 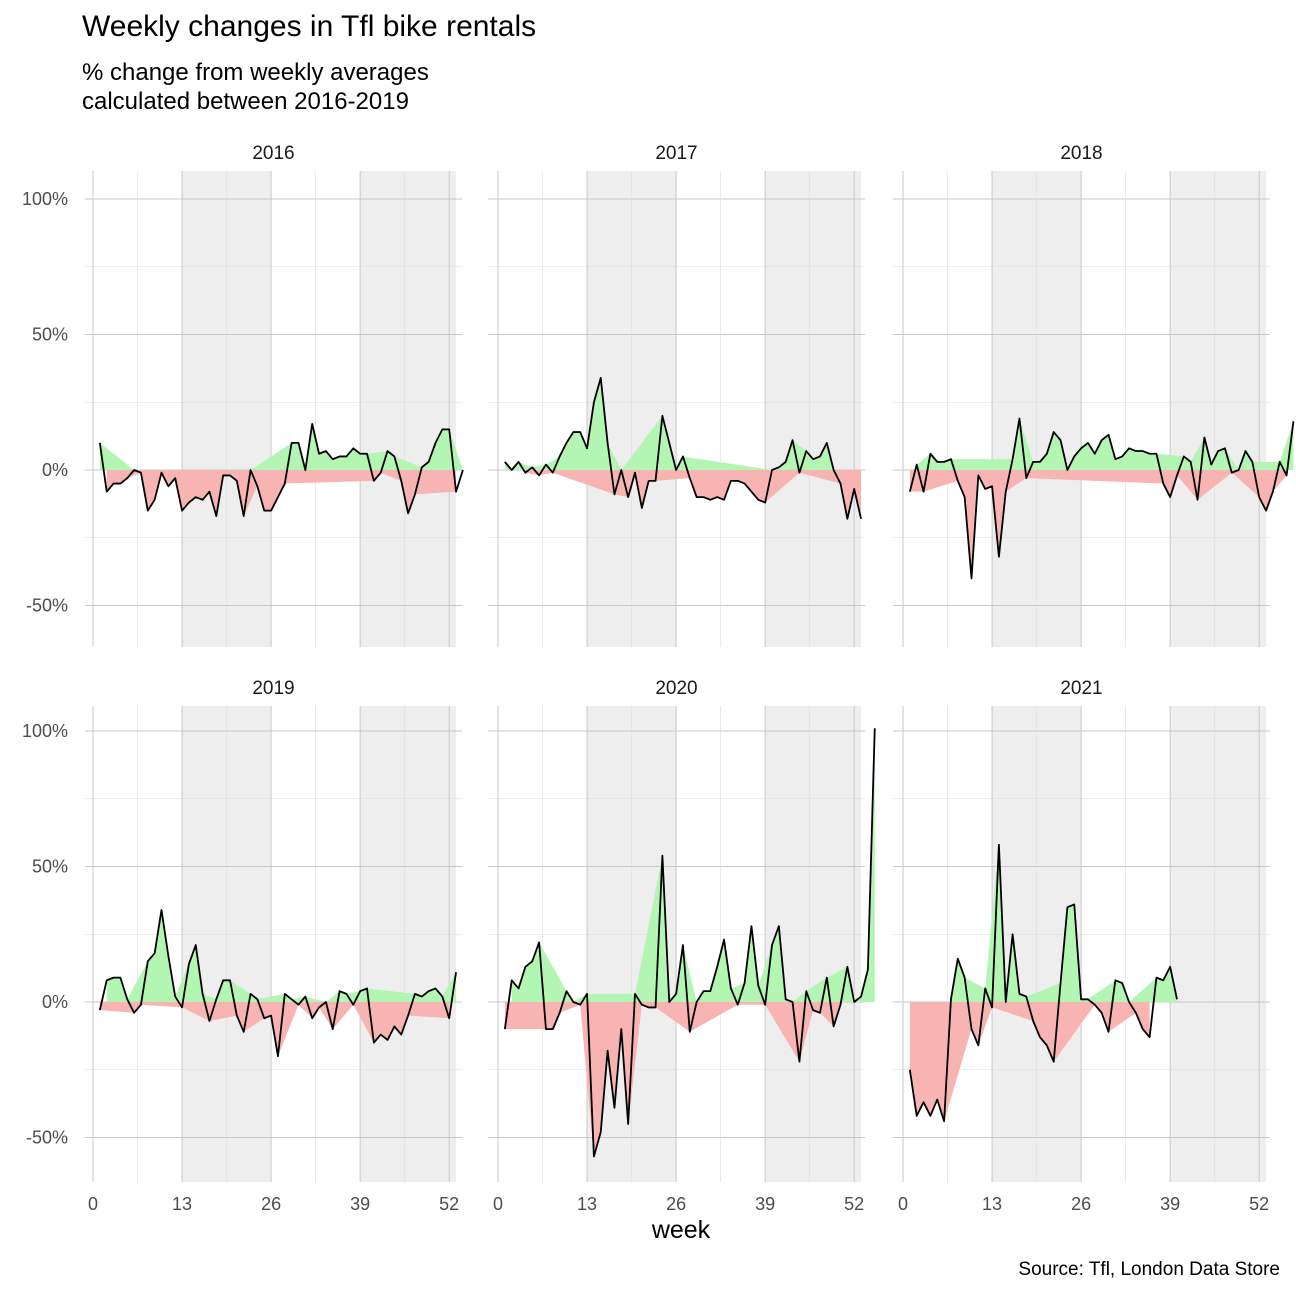 I want to click on panel-2016: 2016 -50% 0% 50% 100%, so click(x=243, y=395).